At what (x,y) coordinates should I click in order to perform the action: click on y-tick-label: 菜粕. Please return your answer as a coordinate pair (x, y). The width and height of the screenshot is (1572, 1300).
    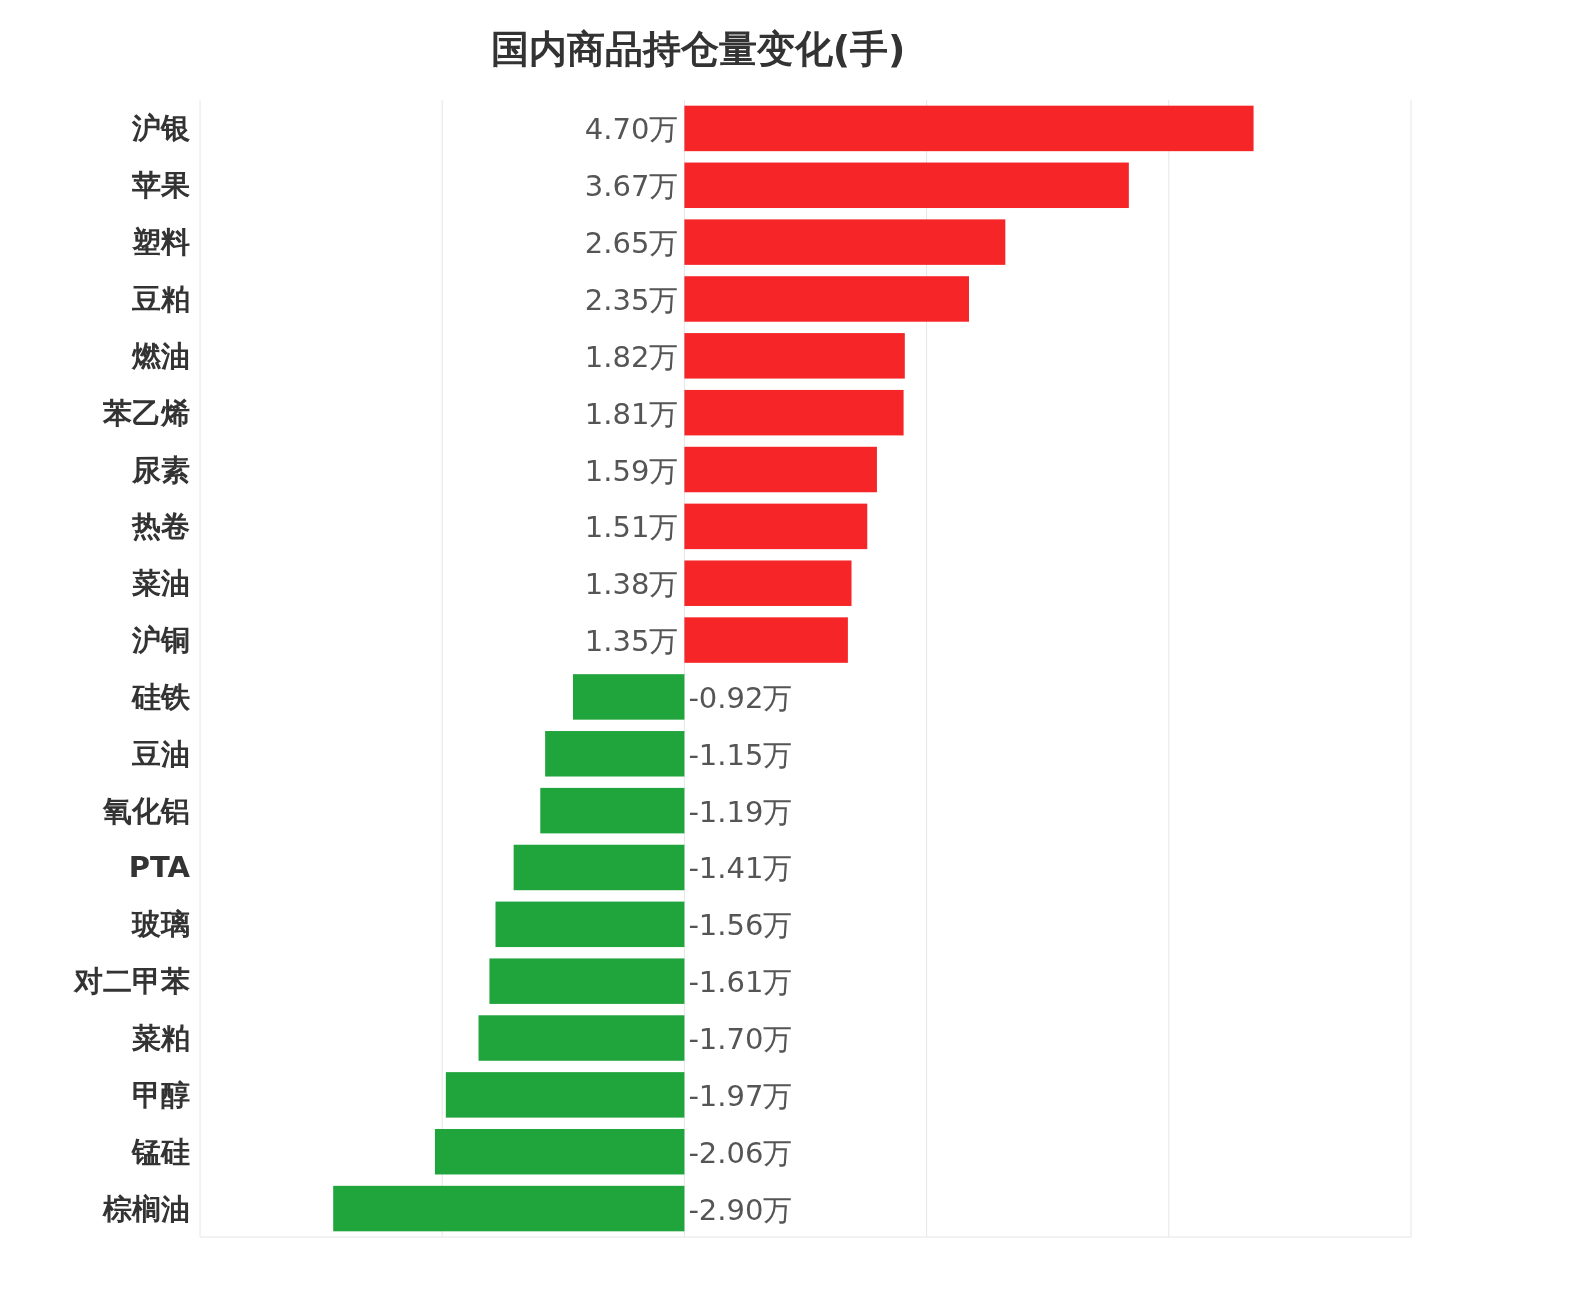
    Looking at the image, I should click on (160, 1038).